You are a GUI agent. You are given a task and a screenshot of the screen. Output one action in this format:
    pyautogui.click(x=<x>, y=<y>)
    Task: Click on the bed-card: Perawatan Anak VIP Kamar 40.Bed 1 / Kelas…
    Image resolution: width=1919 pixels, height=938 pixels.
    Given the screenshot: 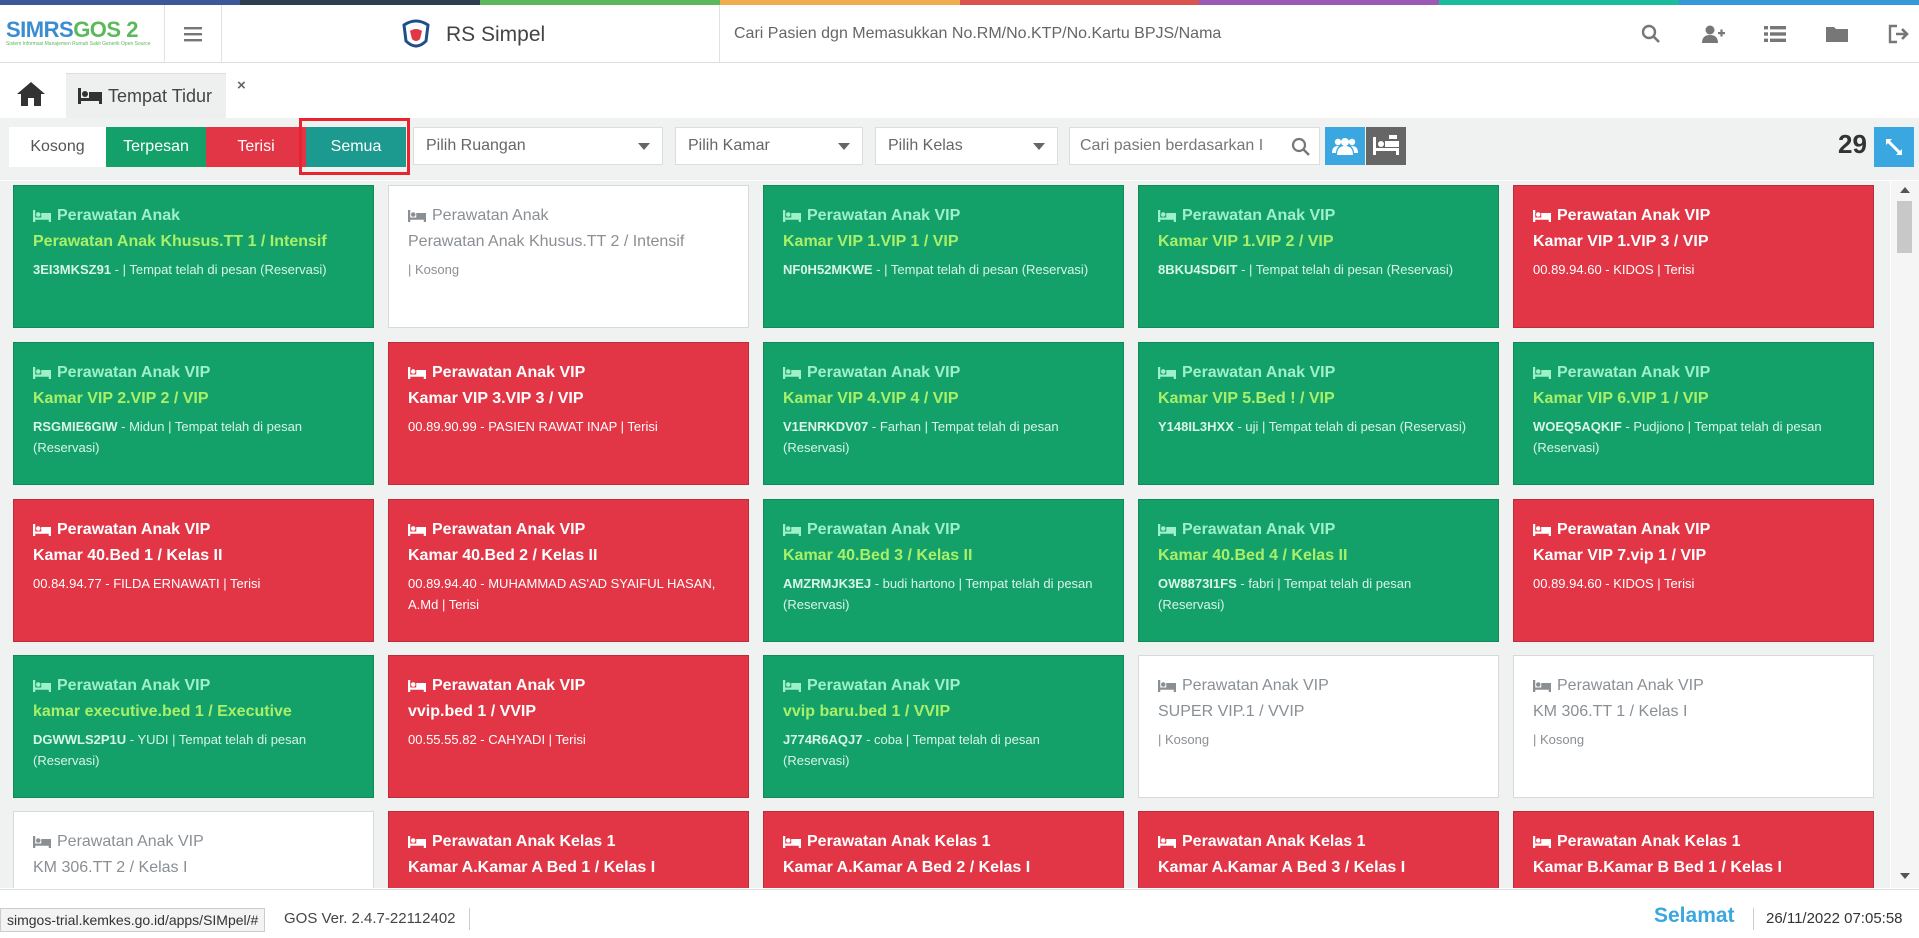 What is the action you would take?
    pyautogui.click(x=193, y=570)
    